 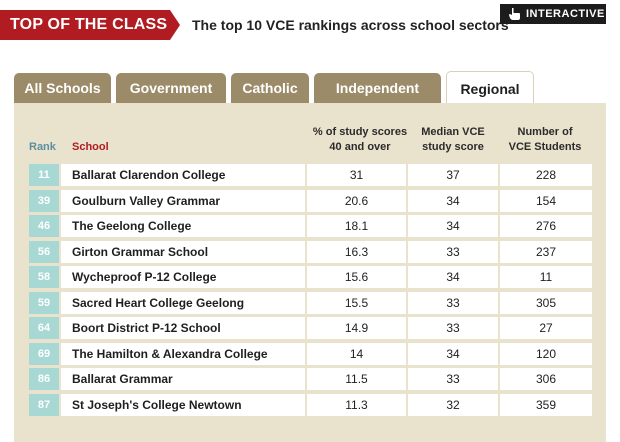 I want to click on title-badge: TOP OF THE CLASS, so click(x=90, y=25).